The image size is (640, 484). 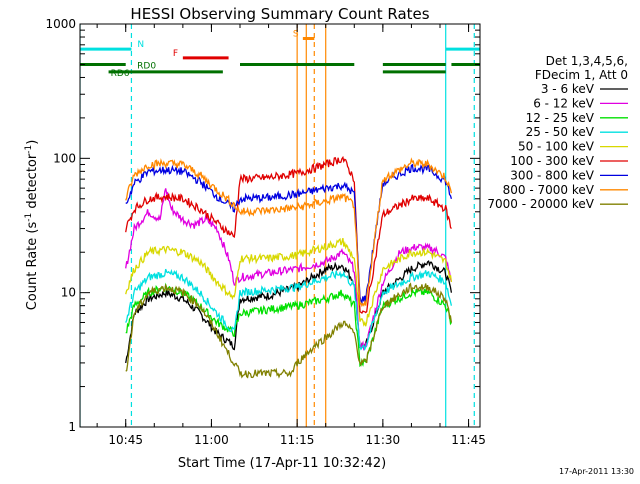 What do you see at coordinates (587, 61) in the screenshot?
I see `legend-header-detectors: Det 1,3,4,5,6,` at bounding box center [587, 61].